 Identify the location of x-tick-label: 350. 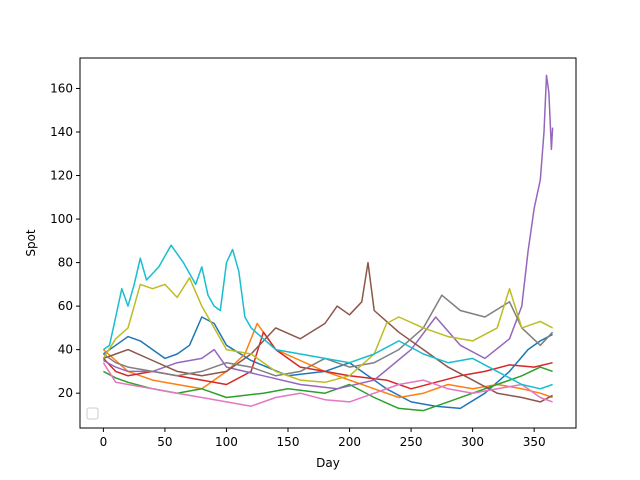
(534, 442).